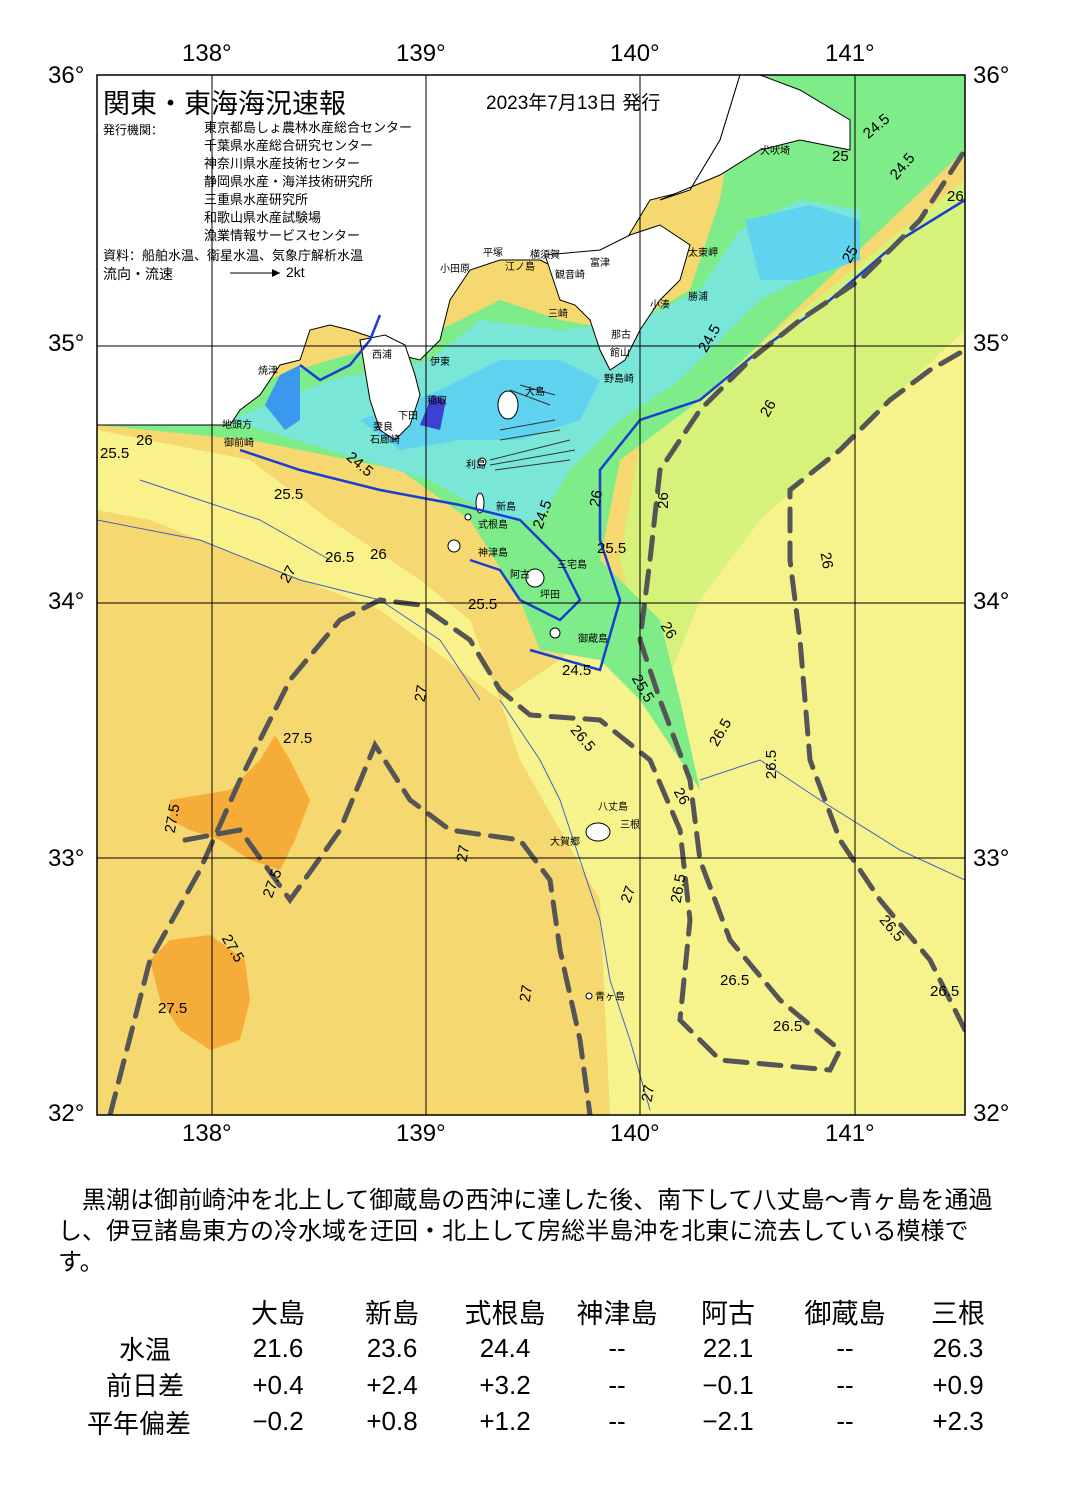 The height and width of the screenshot is (1505, 1065). I want to click on label-aogashima: 青ヶ島, so click(610, 997).